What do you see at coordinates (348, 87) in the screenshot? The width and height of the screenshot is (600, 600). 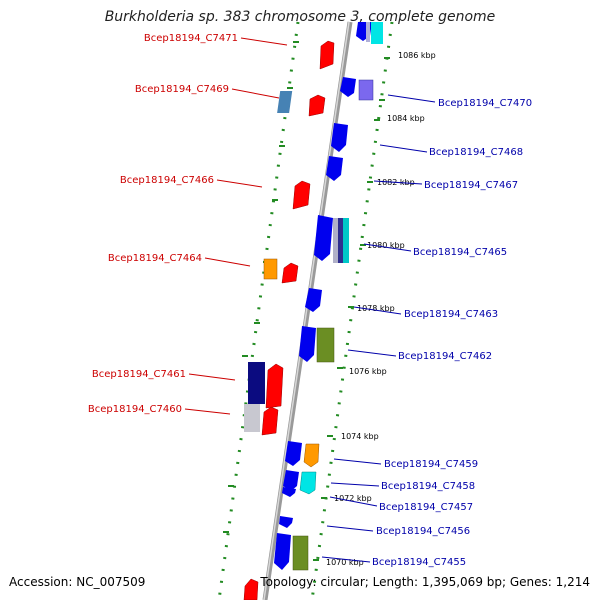 I see `gene-C7470-blue` at bounding box center [348, 87].